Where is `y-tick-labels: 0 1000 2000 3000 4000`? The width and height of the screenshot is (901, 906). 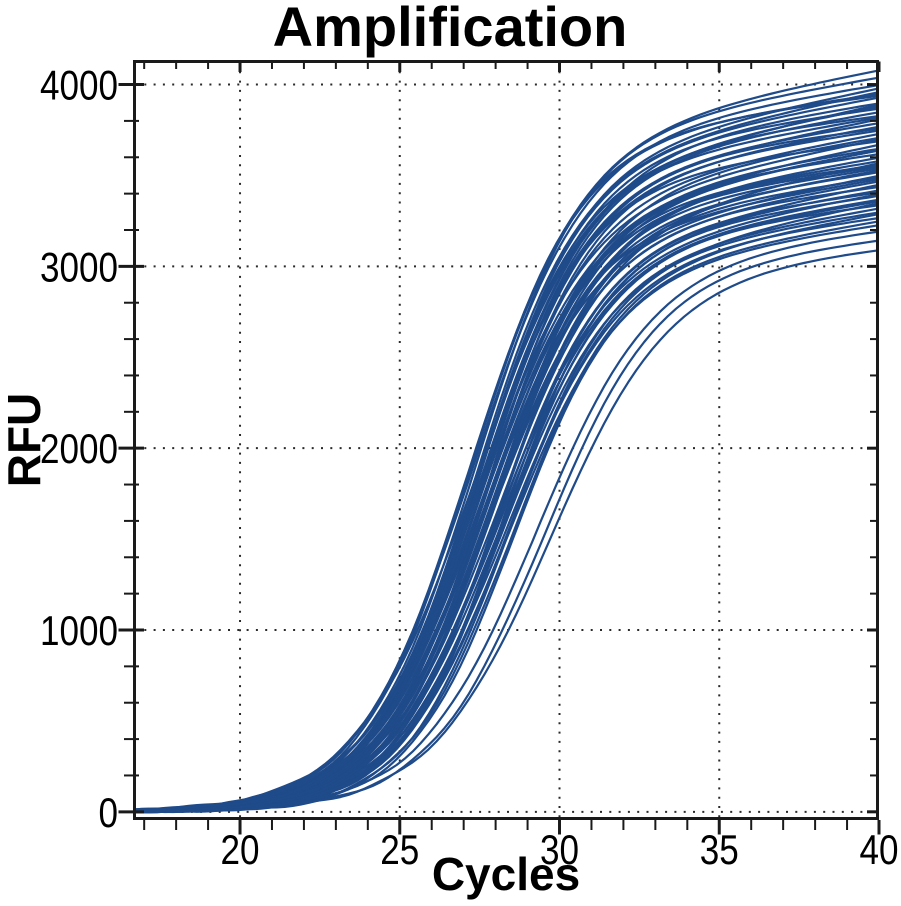
y-tick-labels: 0 1000 2000 3000 4000 is located at coordinates (79, 449).